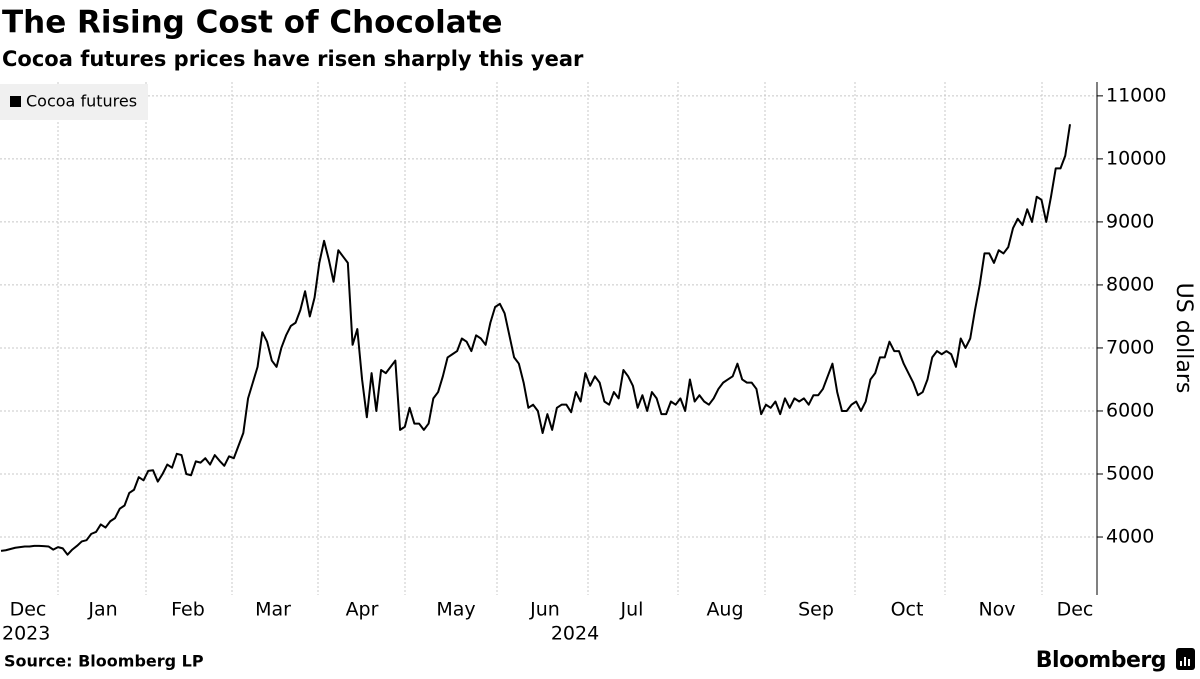 The height and width of the screenshot is (679, 1200). Describe the element at coordinates (724, 610) in the screenshot. I see `x-tick-label: Aug` at that location.